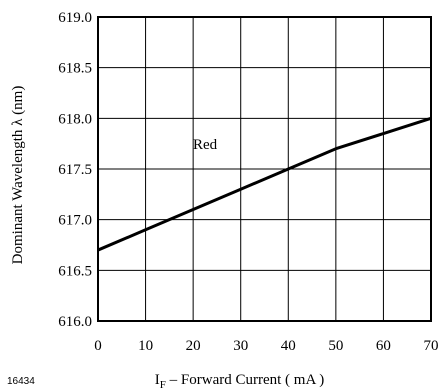 The height and width of the screenshot is (392, 441). I want to click on y-axis-title: Dominant Wavelength λ (nm), so click(18, 175).